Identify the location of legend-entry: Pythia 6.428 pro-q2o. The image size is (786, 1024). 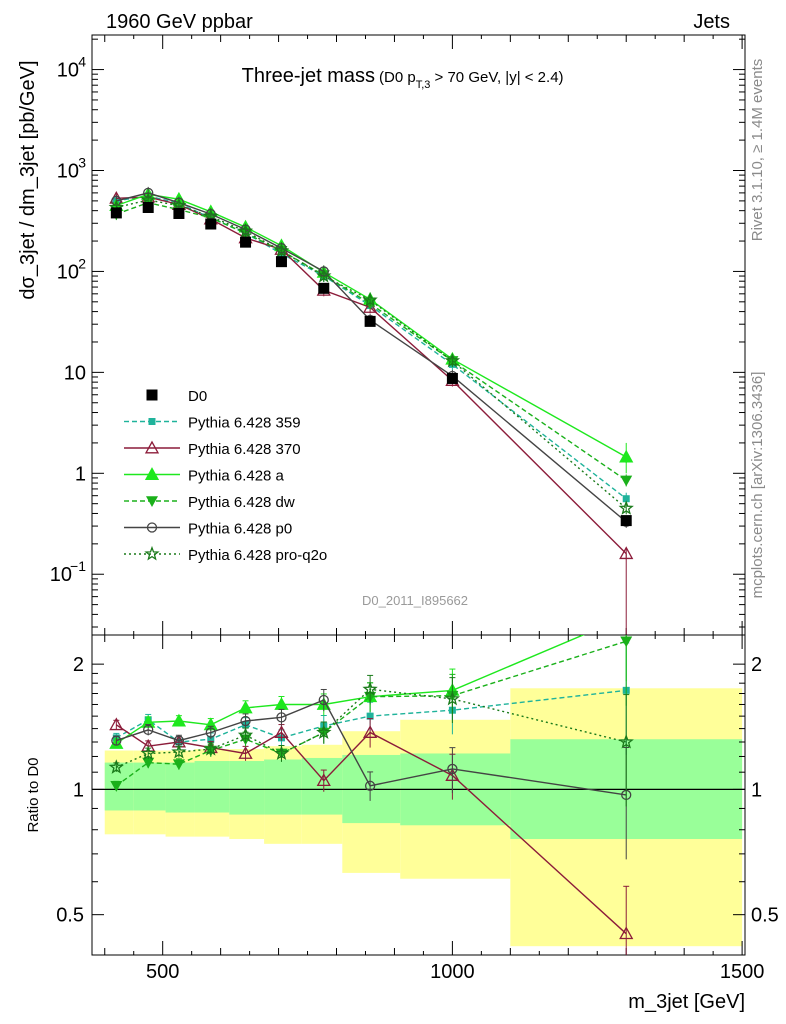
(225, 554).